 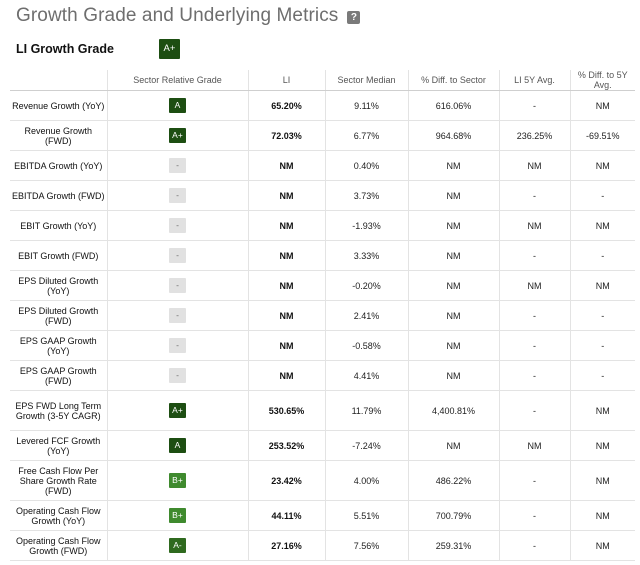 What do you see at coordinates (169, 49) in the screenshot?
I see `overall-grade-badge: A+` at bounding box center [169, 49].